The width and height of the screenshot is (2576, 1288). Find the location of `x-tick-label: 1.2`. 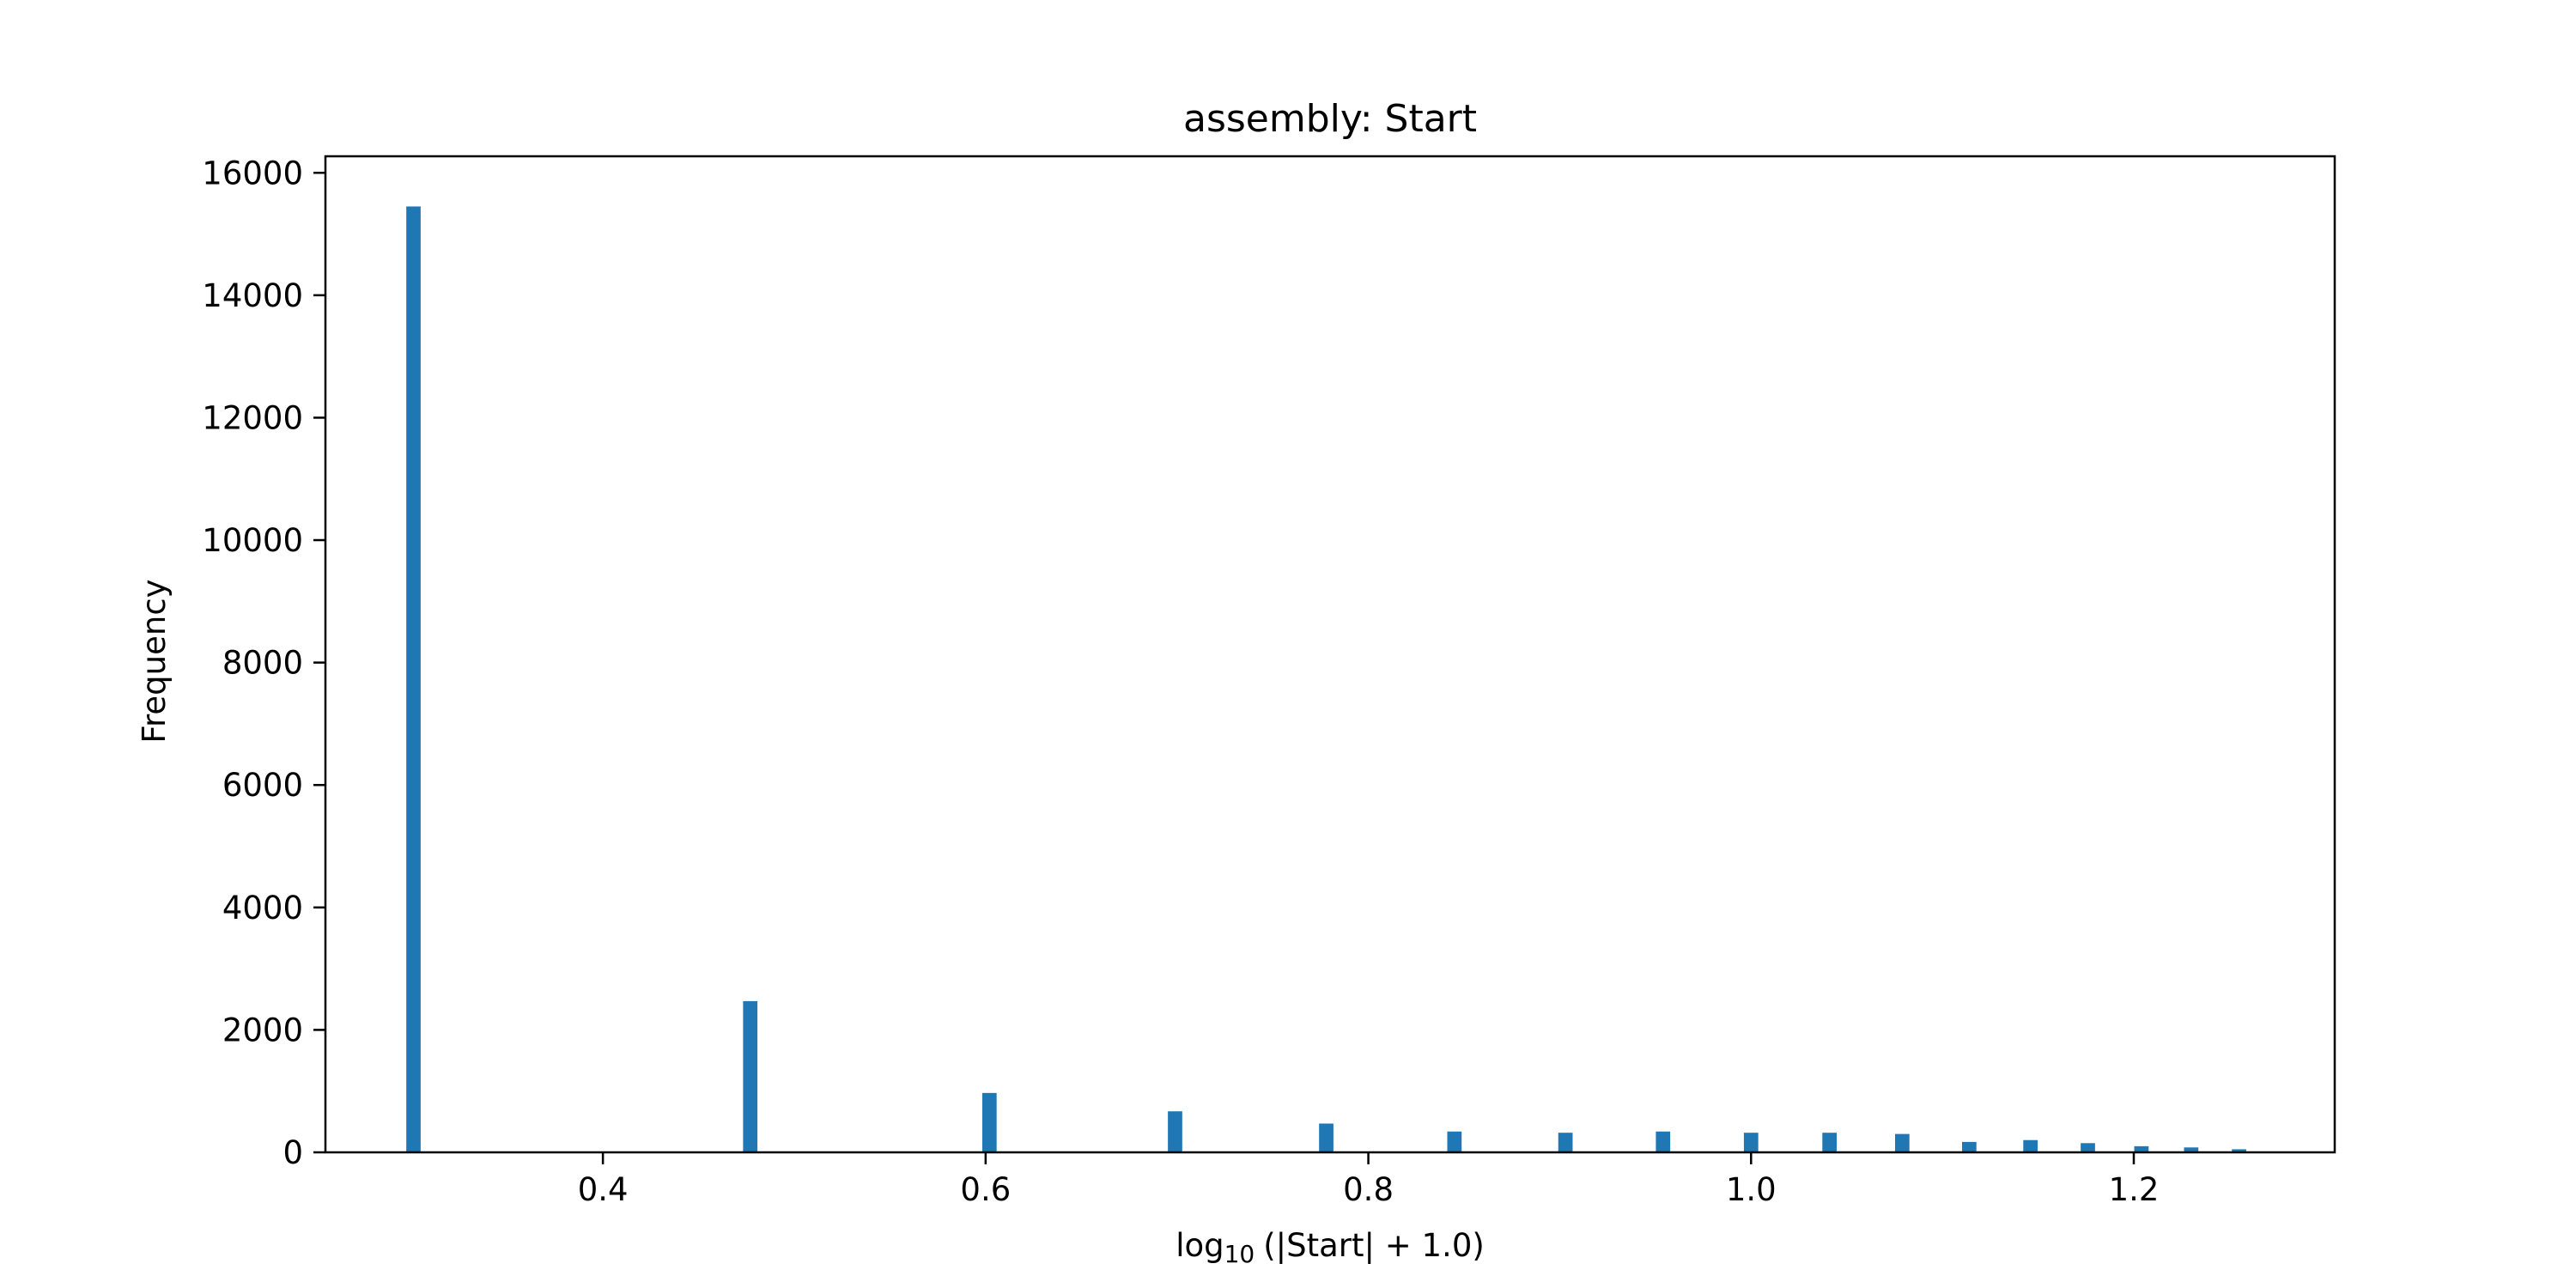

x-tick-label: 1.2 is located at coordinates (2134, 1189).